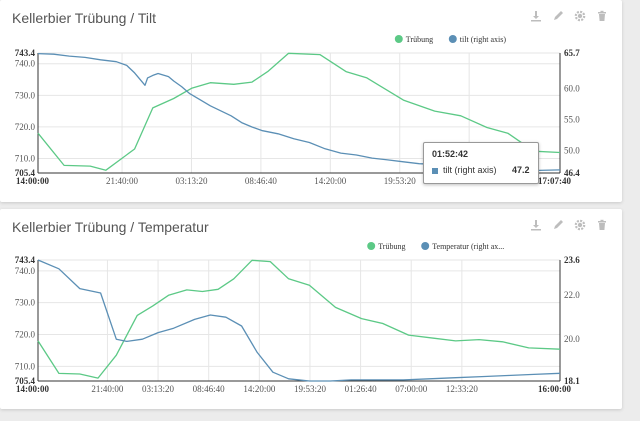 This screenshot has height=421, width=640. Describe the element at coordinates (572, 260) in the screenshot. I see `y-right-max-label: 23.6` at that location.